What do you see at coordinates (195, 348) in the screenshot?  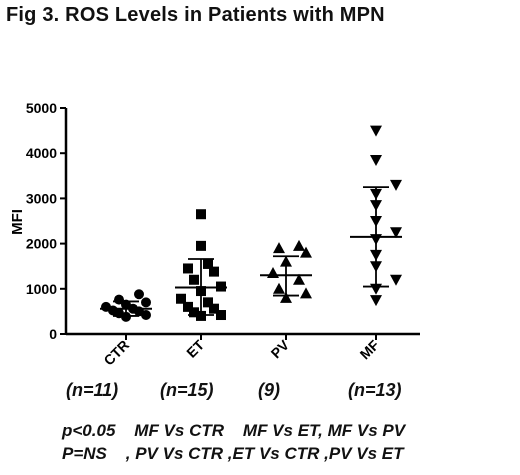 I see `x-tick-label-et: ET` at bounding box center [195, 348].